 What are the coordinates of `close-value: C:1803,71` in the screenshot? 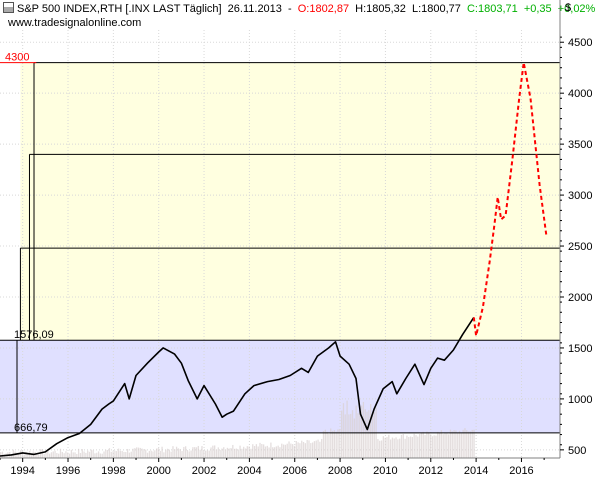 It's located at (492, 9).